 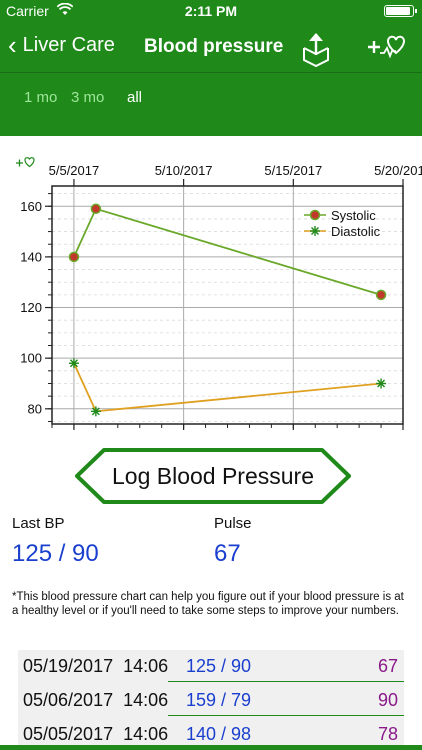 I want to click on reading-row: 05/06/2017 14:06 159 / 79 90, so click(x=211, y=700).